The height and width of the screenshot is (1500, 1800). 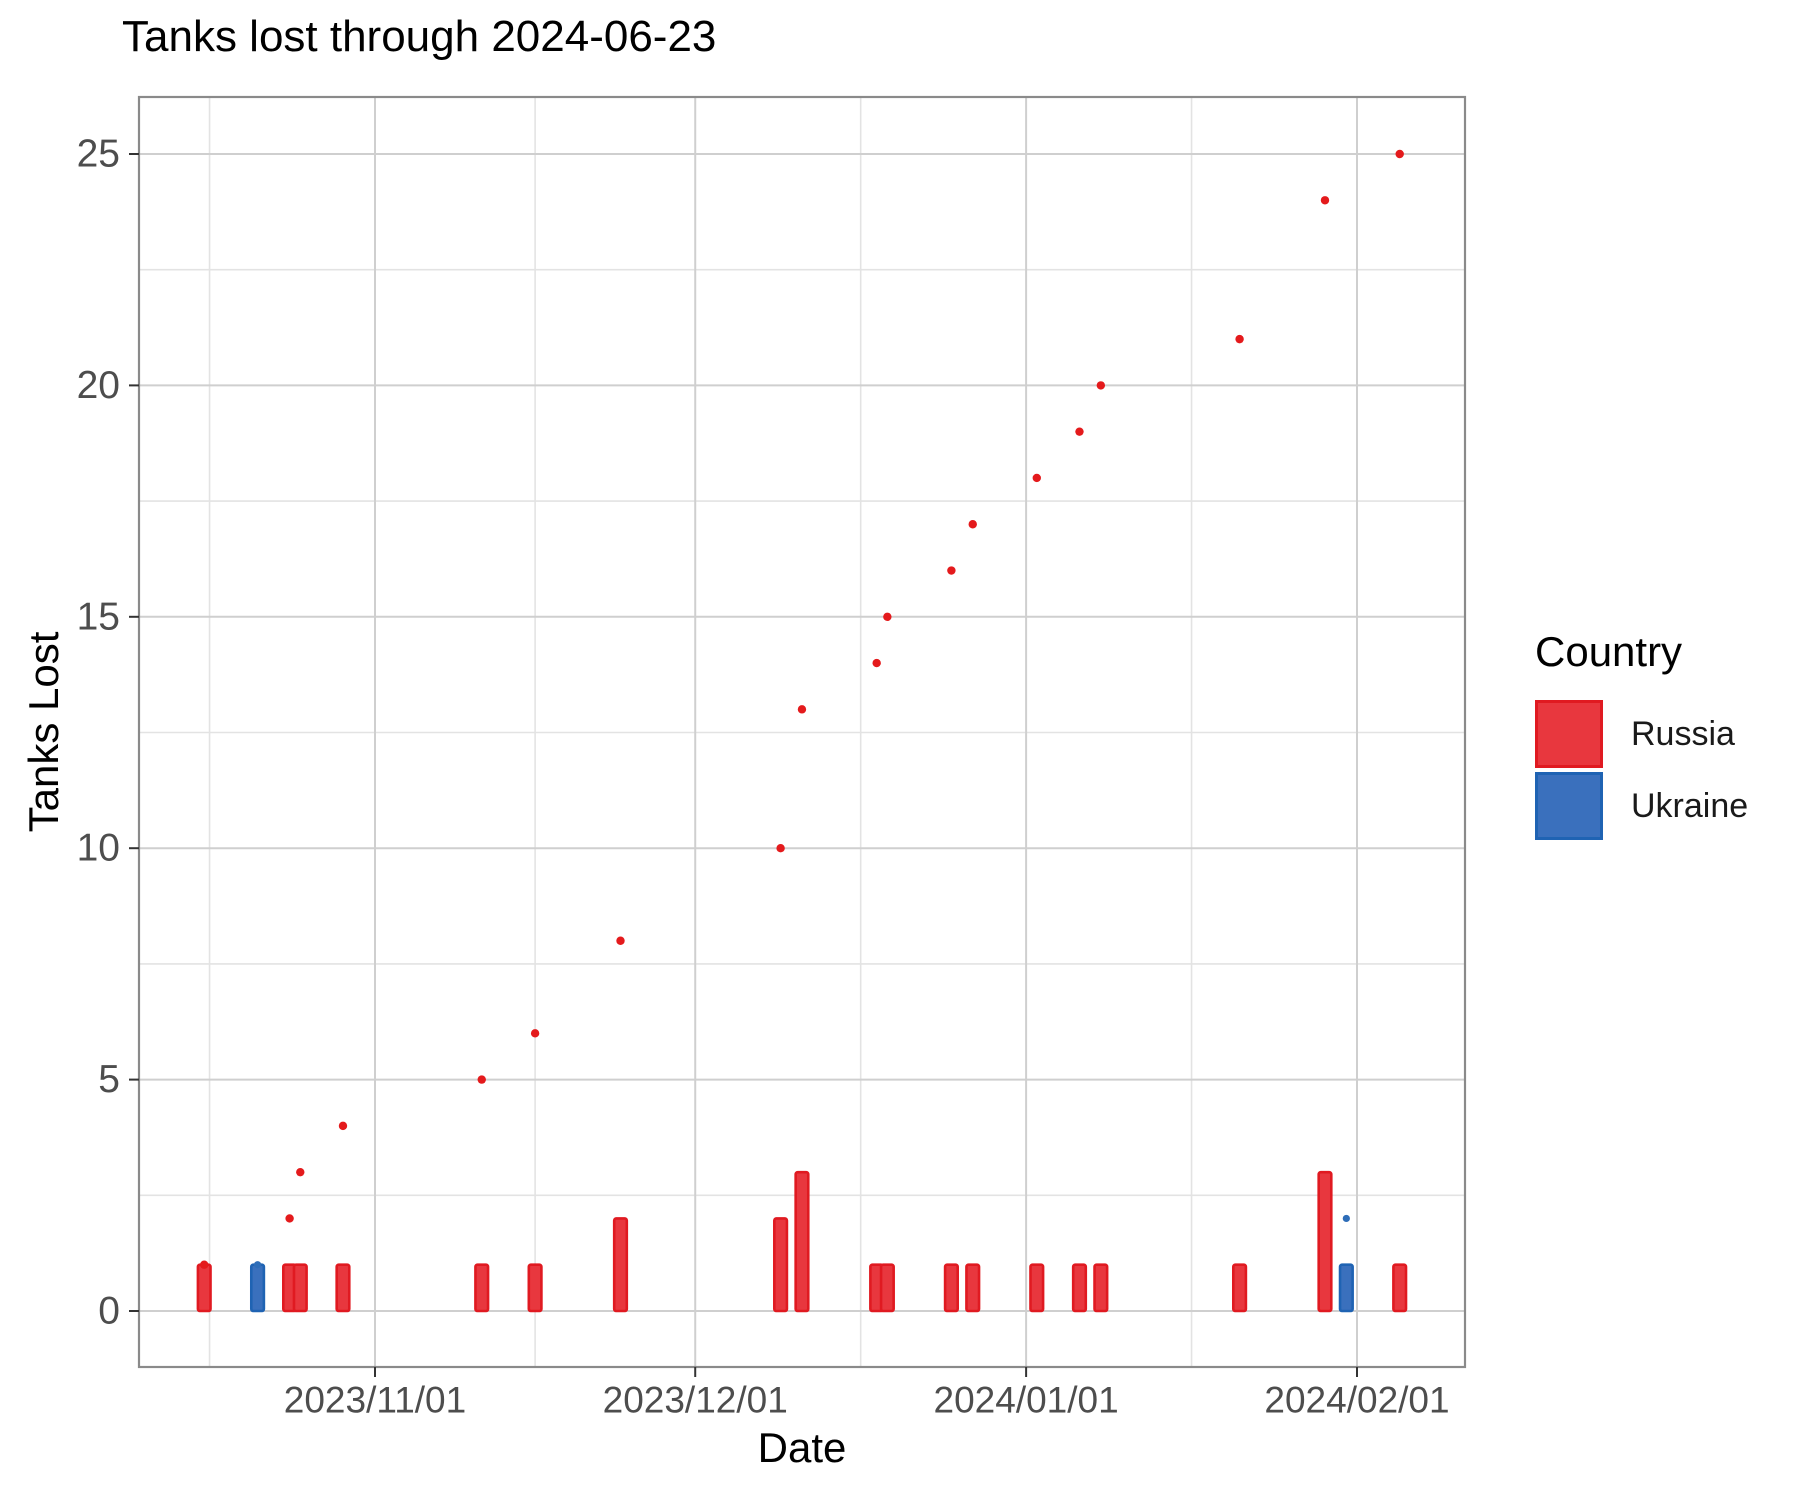 I want to click on x-axis-title: Date, so click(x=802, y=1447).